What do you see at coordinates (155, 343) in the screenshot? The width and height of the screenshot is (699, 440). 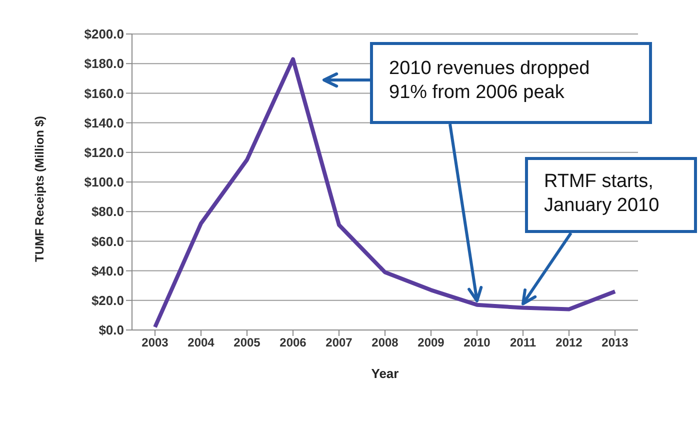 I see `x-tick-label: 2003` at bounding box center [155, 343].